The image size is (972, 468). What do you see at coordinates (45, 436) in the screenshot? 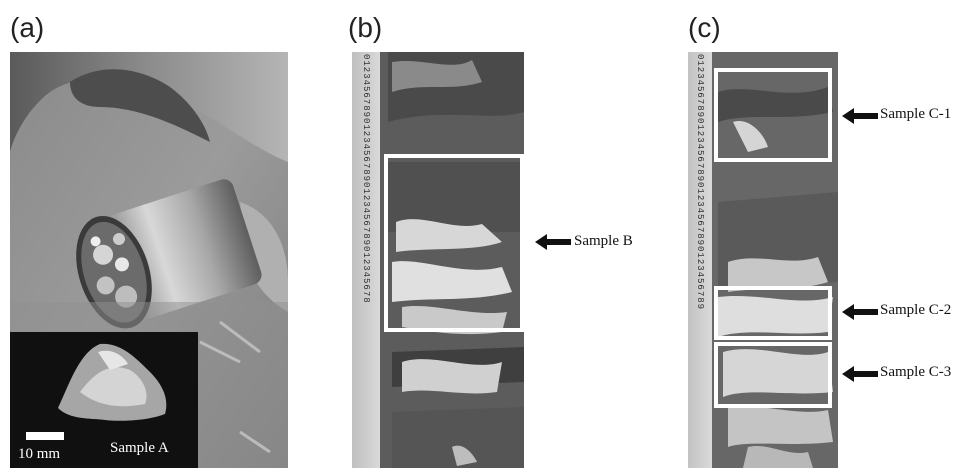
I see `scale-bar` at bounding box center [45, 436].